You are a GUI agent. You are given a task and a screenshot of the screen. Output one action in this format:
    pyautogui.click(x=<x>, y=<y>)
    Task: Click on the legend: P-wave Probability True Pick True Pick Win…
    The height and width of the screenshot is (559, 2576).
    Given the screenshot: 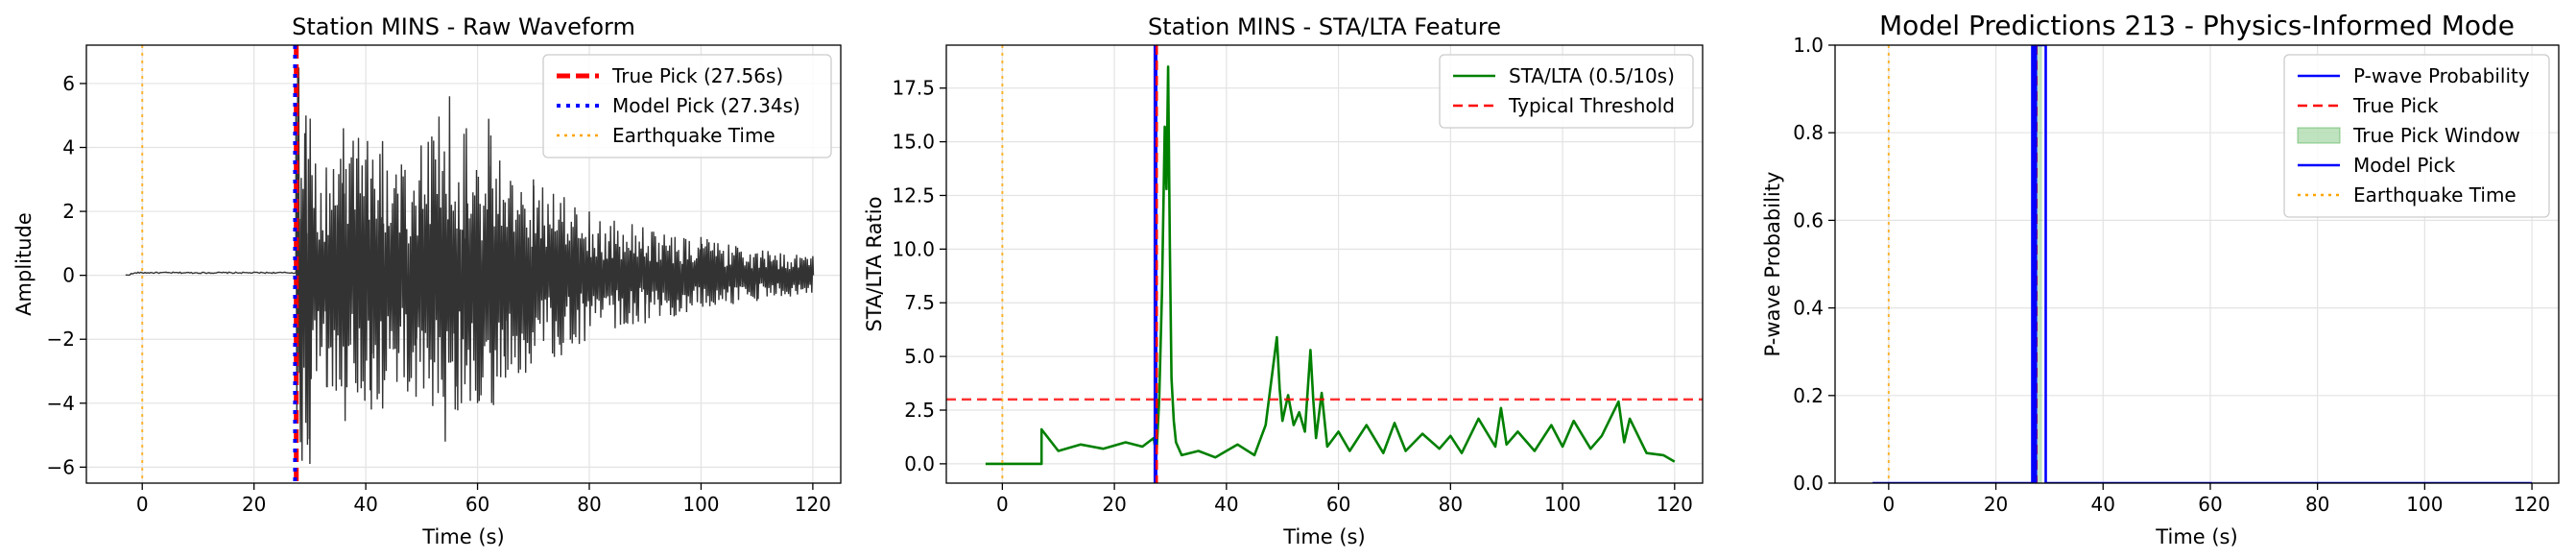 What is the action you would take?
    pyautogui.click(x=2416, y=136)
    